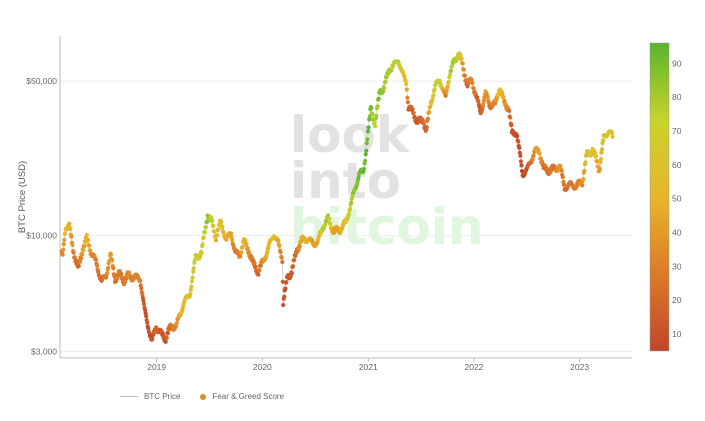 The width and height of the screenshot is (705, 421). Describe the element at coordinates (677, 131) in the screenshot. I see `colorbar-tick-label: 70` at that location.